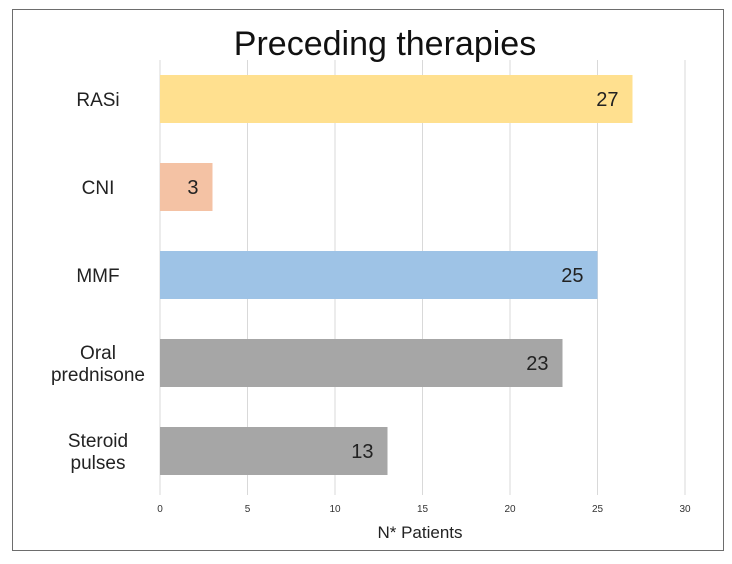 The image size is (732, 564). I want to click on x-tick-label: 25, so click(598, 509).